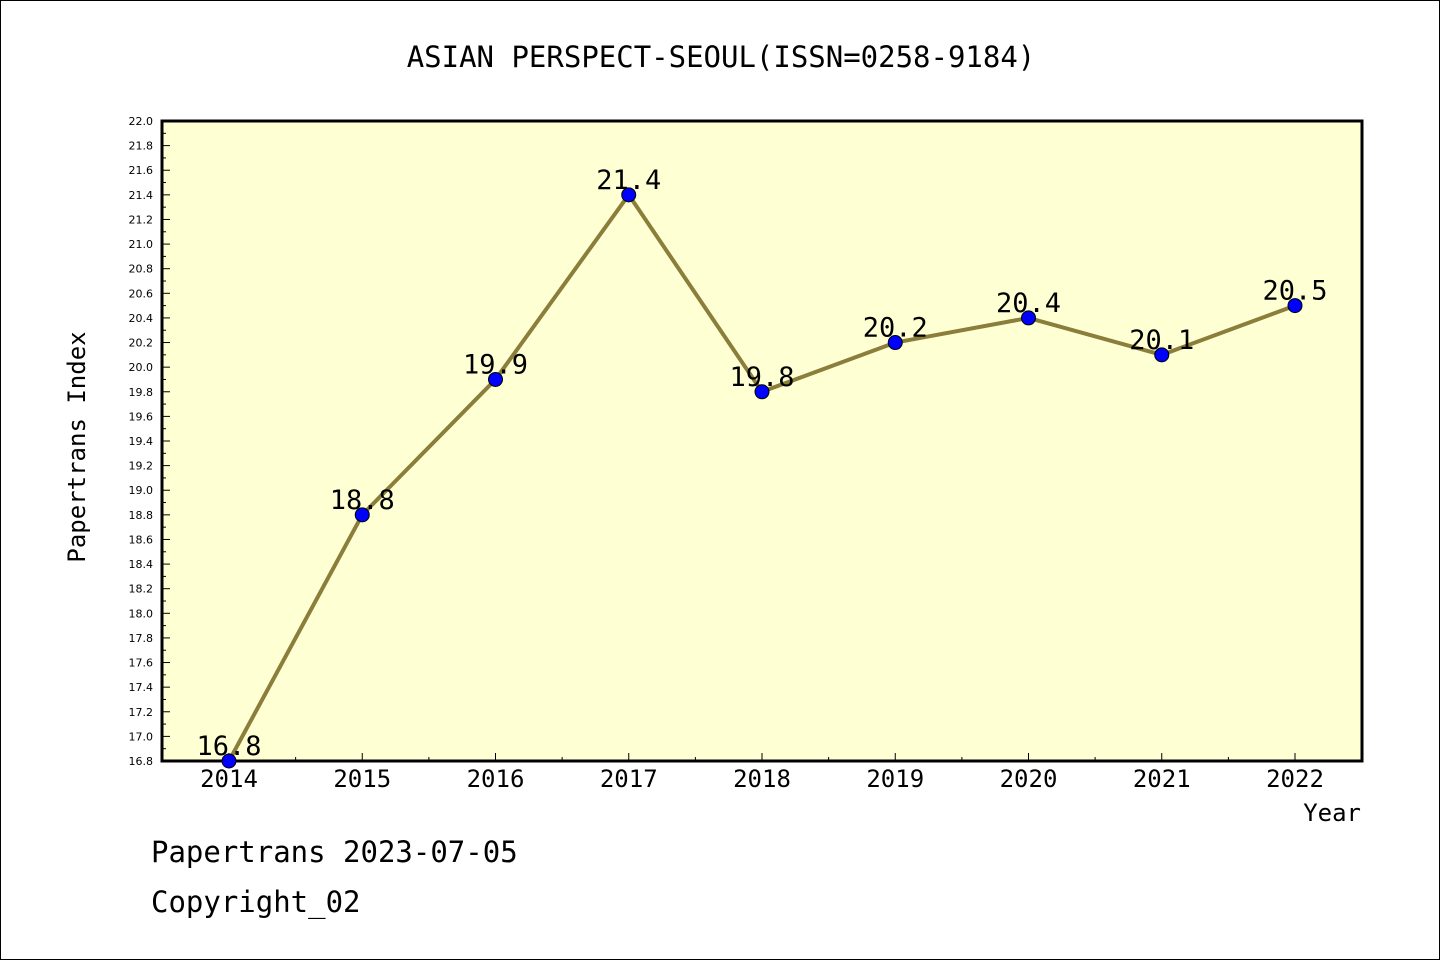 This screenshot has width=1440, height=961. What do you see at coordinates (1332, 813) in the screenshot?
I see `x-axis-label: Year` at bounding box center [1332, 813].